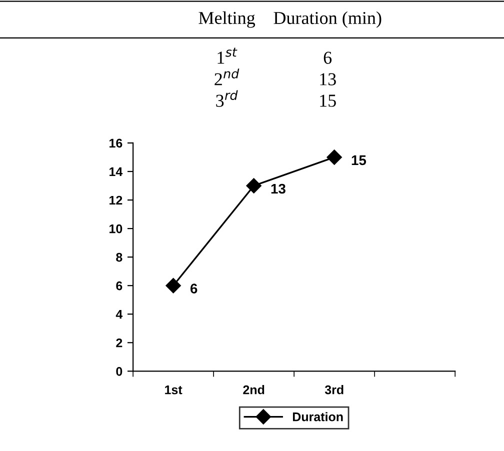 Image resolution: width=504 pixels, height=451 pixels. Describe the element at coordinates (253, 389) in the screenshot. I see `x-tick-label: 2nd` at that location.